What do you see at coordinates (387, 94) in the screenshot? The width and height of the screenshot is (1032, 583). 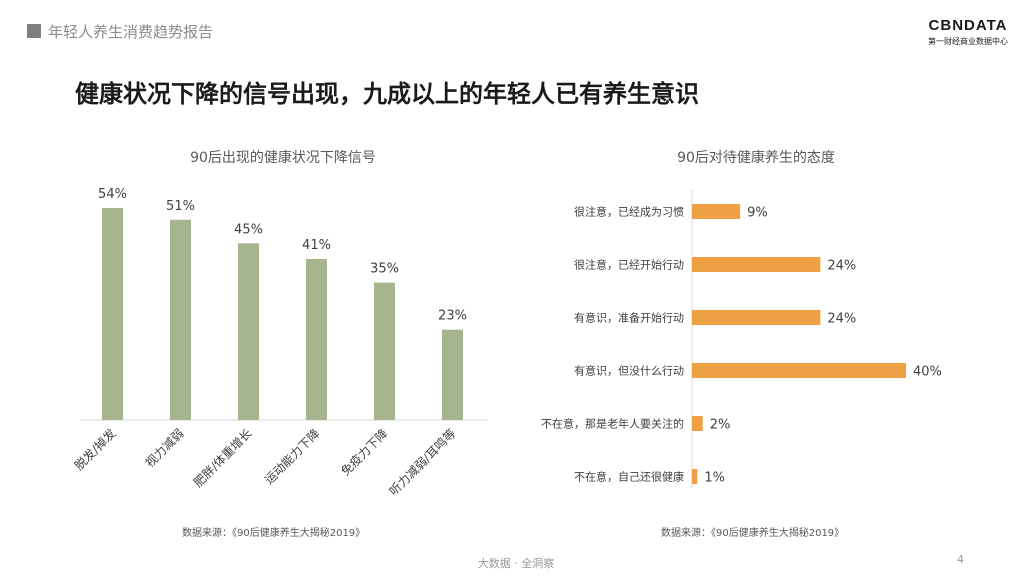 I see `page-headline: 健康状况下降的信号出现，九成以上的年轻人已有养生意识` at bounding box center [387, 94].